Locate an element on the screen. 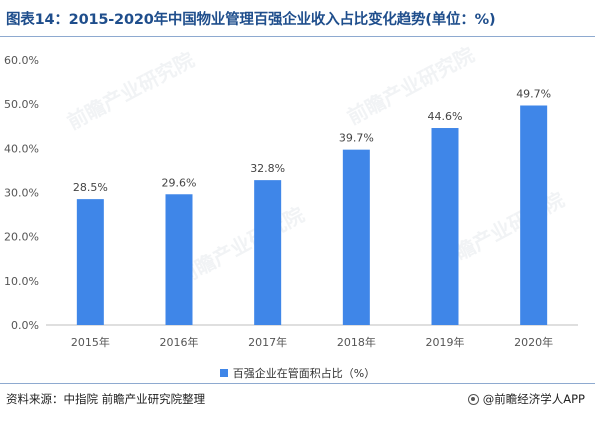 The height and width of the screenshot is (421, 595). brand: @前瞻经济学人APP is located at coordinates (526, 399).